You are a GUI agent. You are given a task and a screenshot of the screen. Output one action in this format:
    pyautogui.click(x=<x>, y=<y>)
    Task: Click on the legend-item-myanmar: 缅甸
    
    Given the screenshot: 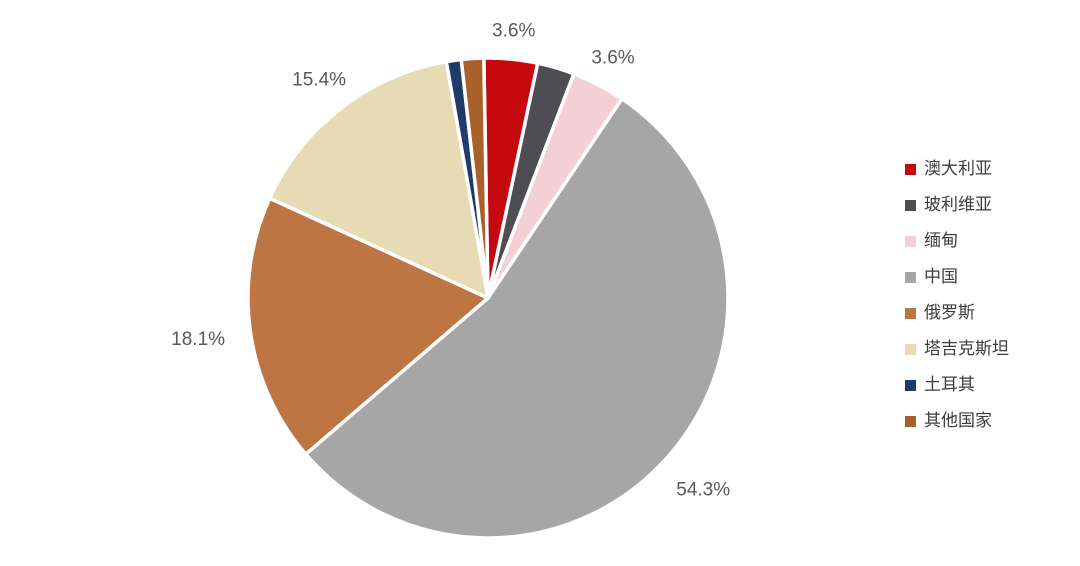 What is the action you would take?
    pyautogui.click(x=957, y=241)
    